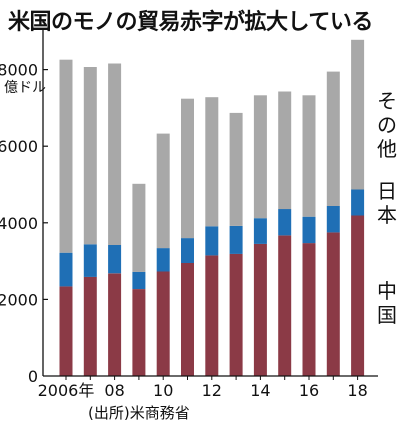 This screenshot has width=400, height=427. Describe the element at coordinates (139, 413) in the screenshot. I see `source-note: (出所)米商務省` at that location.